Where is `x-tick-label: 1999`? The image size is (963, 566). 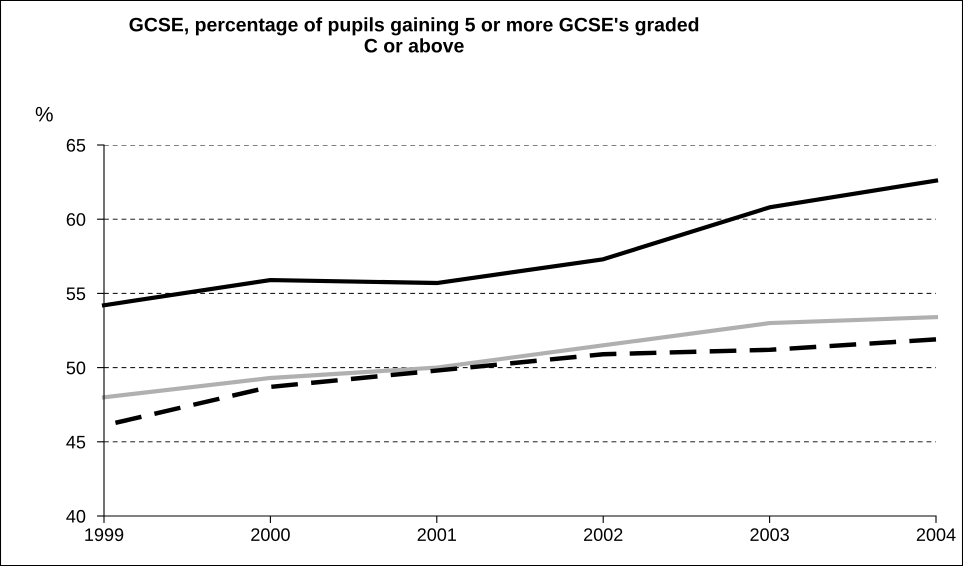 x-tick-label: 1999 is located at coordinates (104, 535).